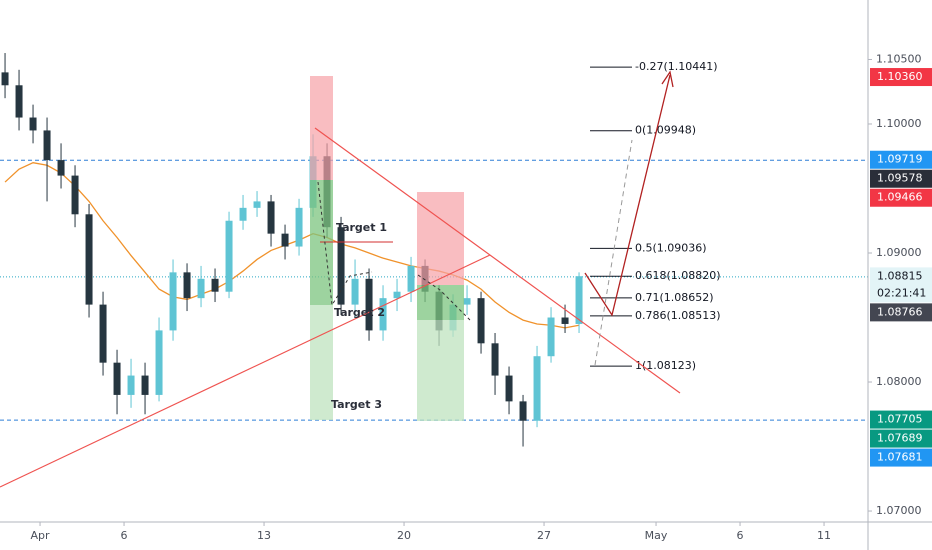 This screenshot has height=550, width=932. Describe the element at coordinates (900, 275) in the screenshot. I see `price-label-text: 1.08815` at that location.